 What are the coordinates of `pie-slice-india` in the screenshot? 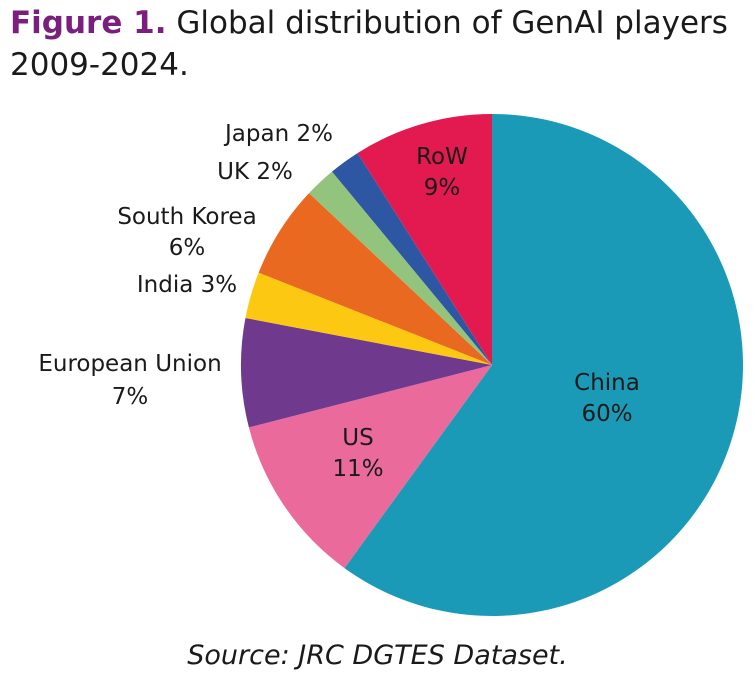 It's located at (368, 318).